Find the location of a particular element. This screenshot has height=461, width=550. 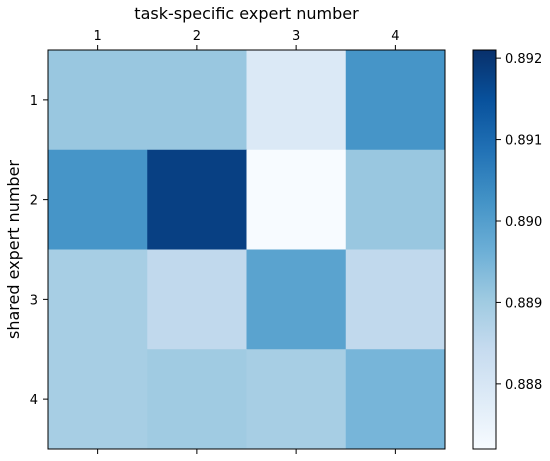

x-axis-title: task-specific expert number is located at coordinates (246, 13).